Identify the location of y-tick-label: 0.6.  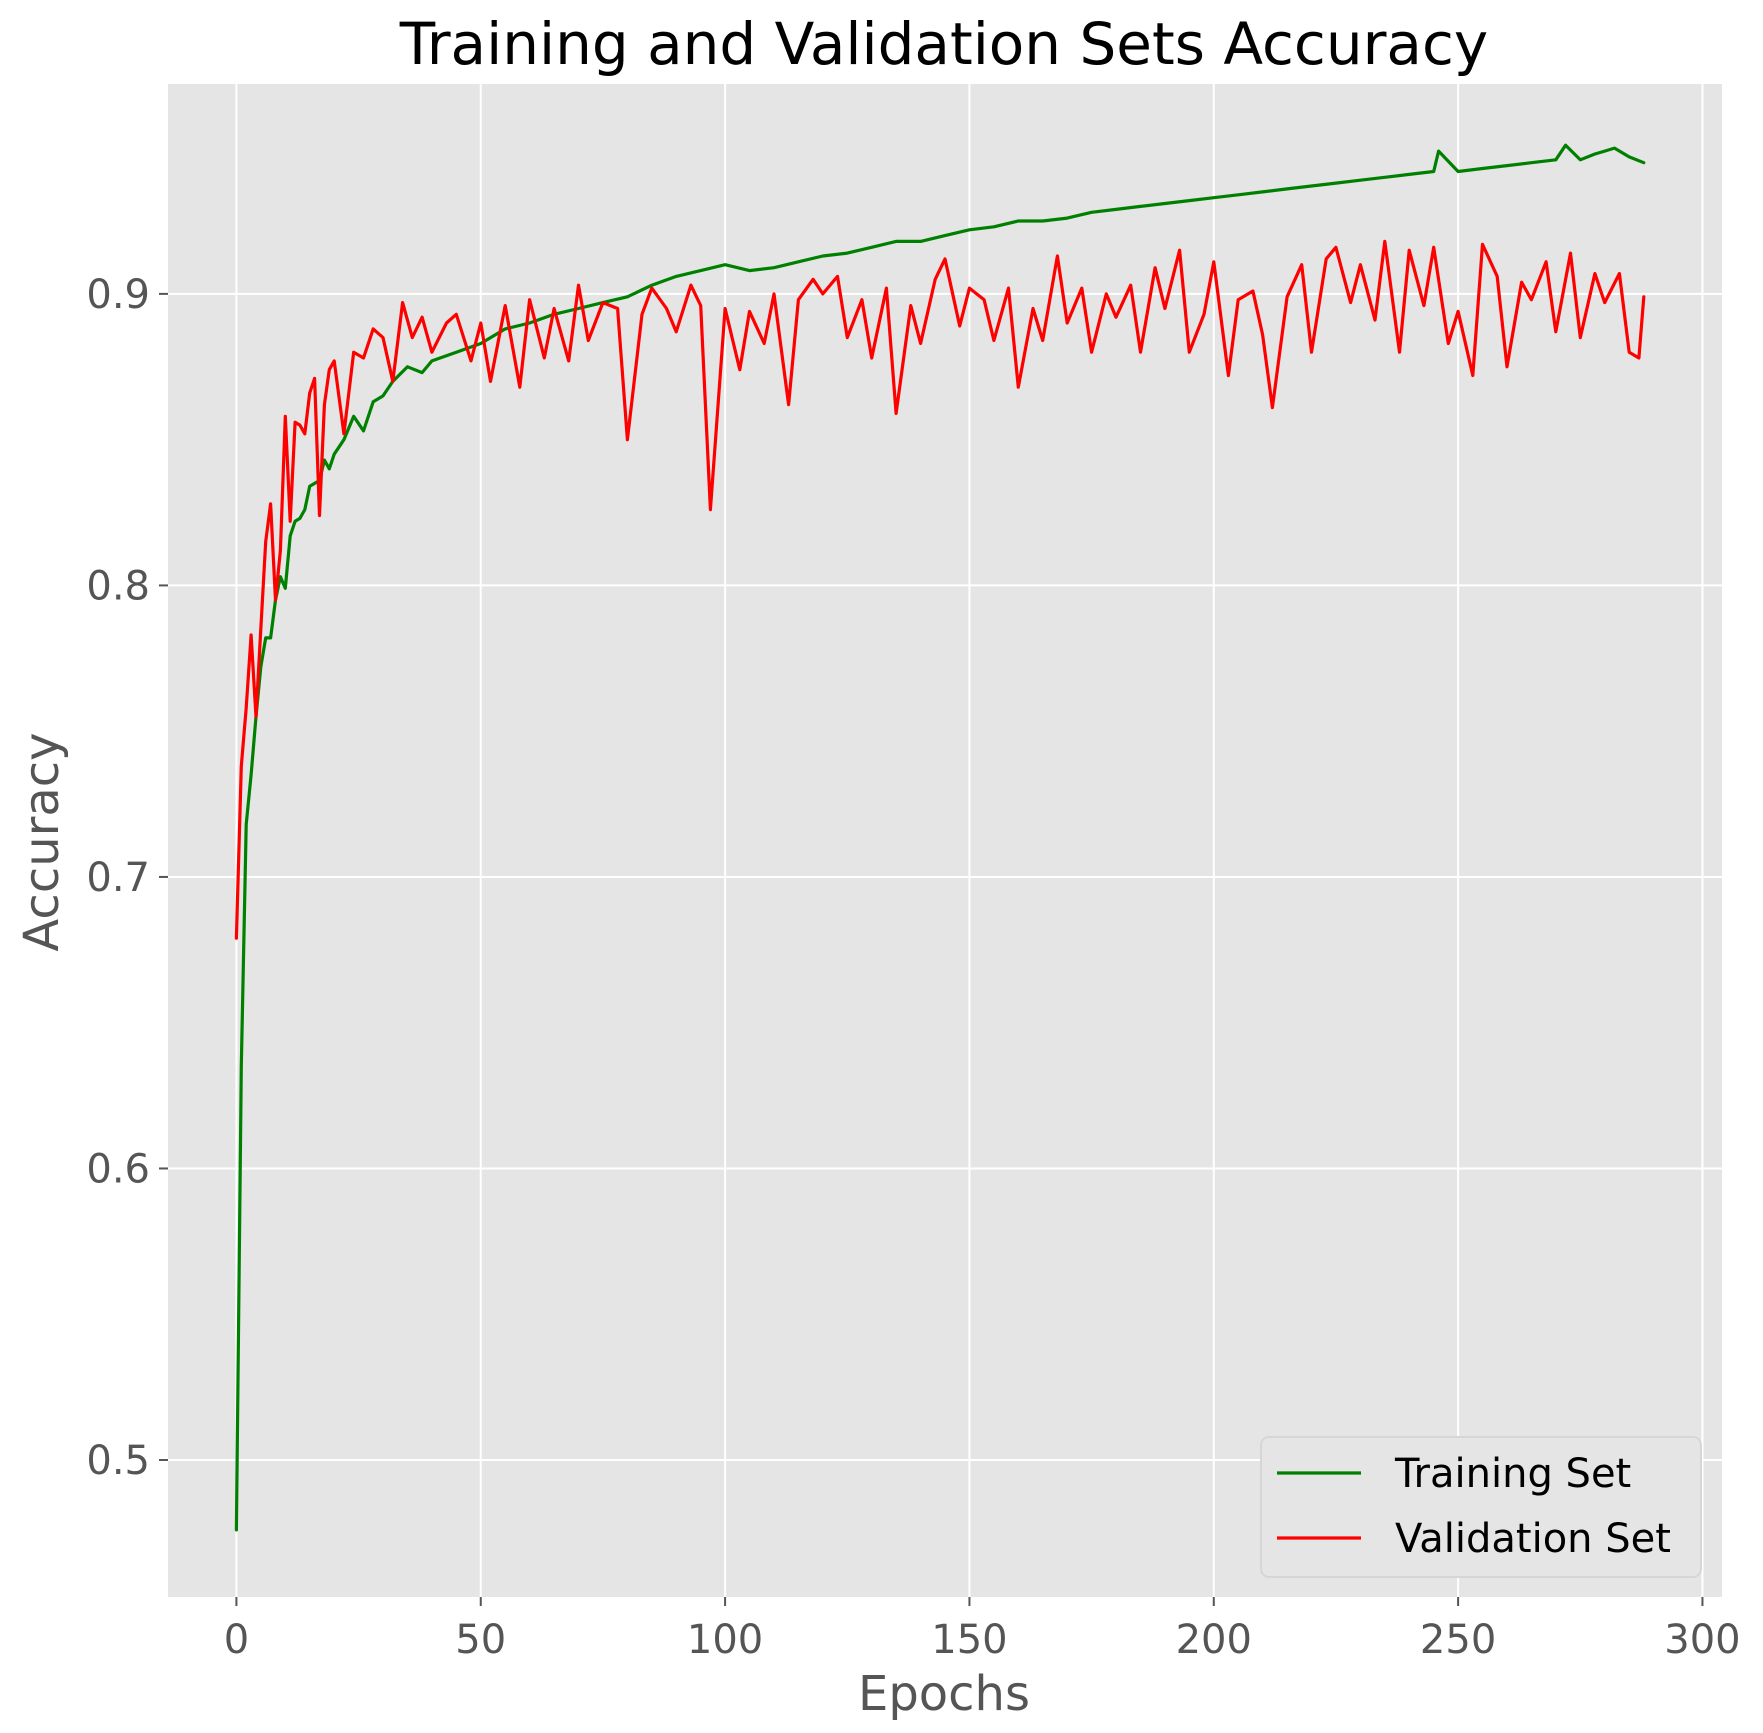
(118, 1169).